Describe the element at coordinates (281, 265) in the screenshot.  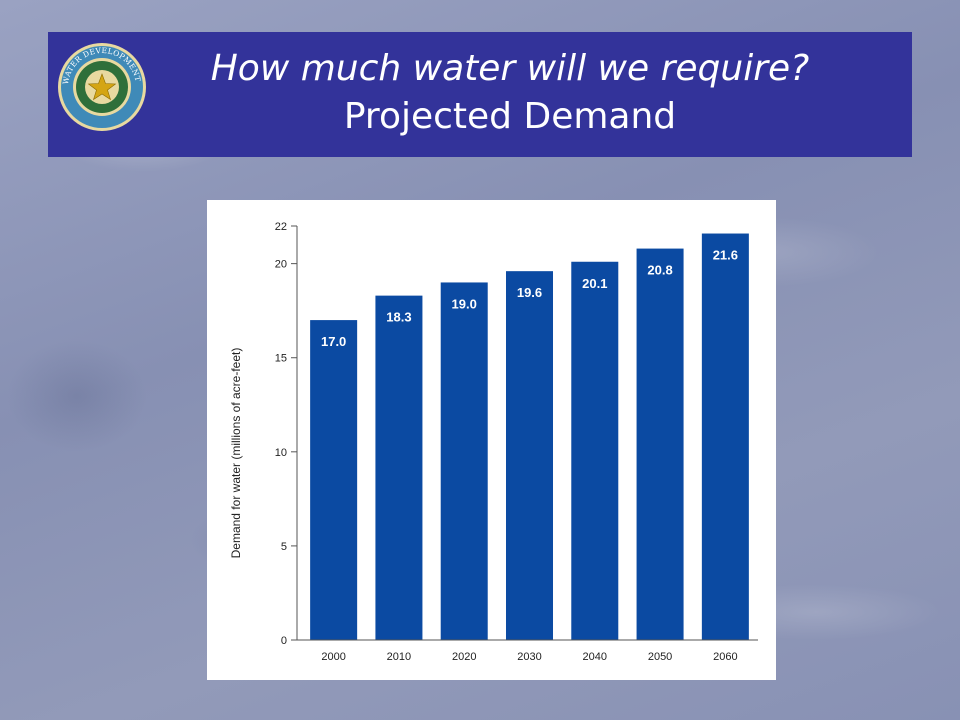
I see `y-tick-label: 20` at that location.